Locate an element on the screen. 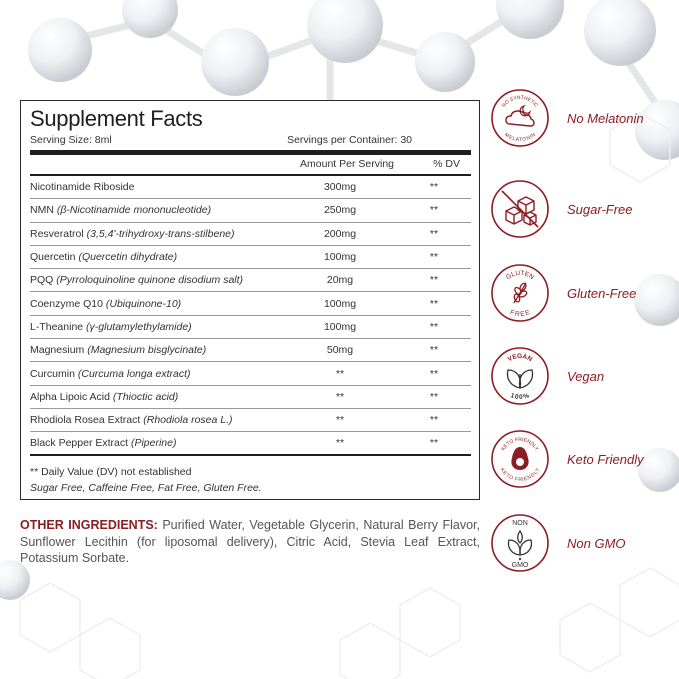 The height and width of the screenshot is (679, 679). svg-text: GLUTEN is located at coordinates (520, 275).